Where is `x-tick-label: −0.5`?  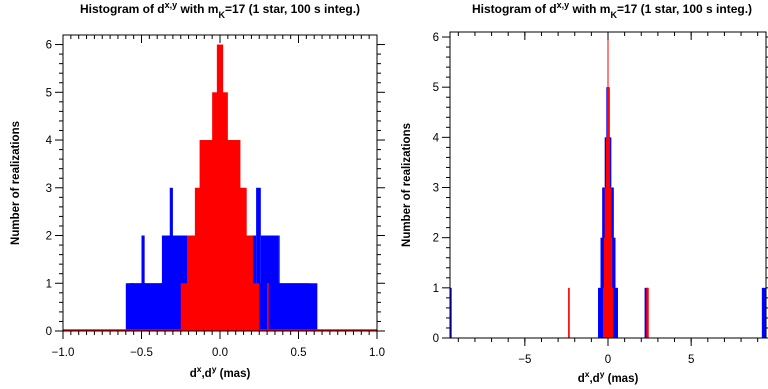 x-tick-label: −0.5 is located at coordinates (141, 353).